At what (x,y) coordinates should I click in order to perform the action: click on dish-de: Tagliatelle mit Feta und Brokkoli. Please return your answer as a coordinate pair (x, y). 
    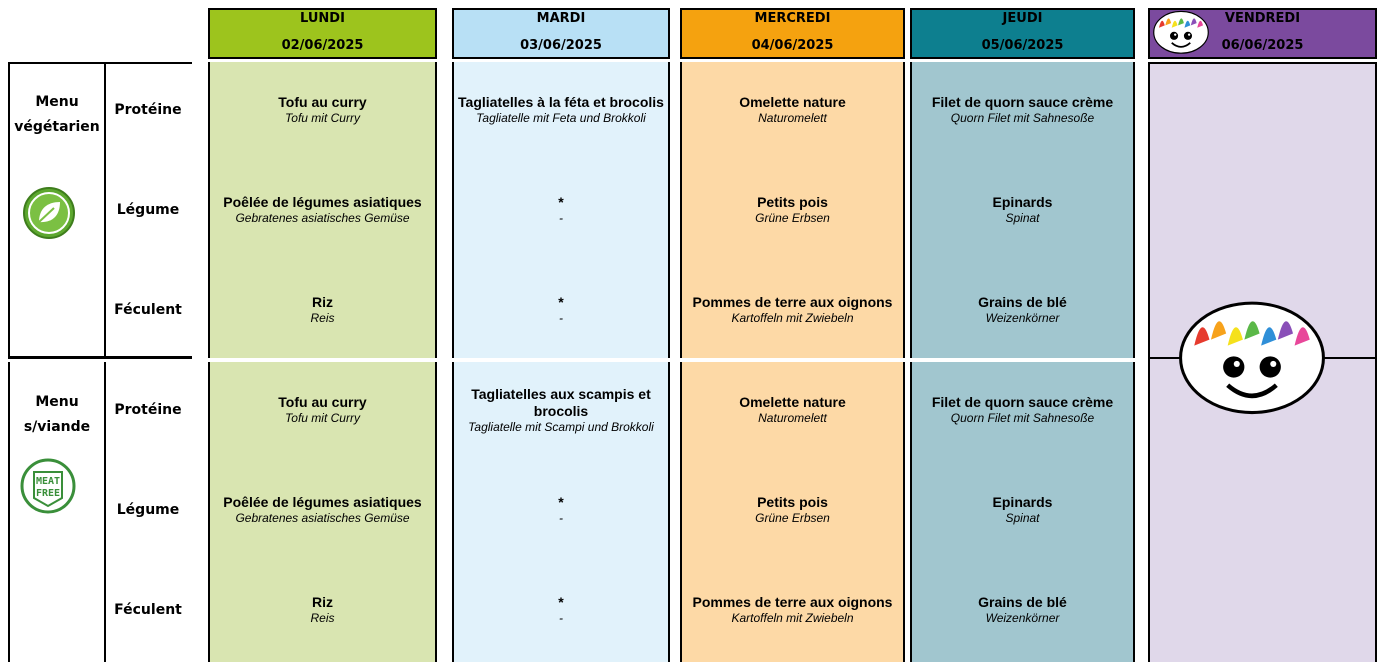
    Looking at the image, I should click on (561, 118).